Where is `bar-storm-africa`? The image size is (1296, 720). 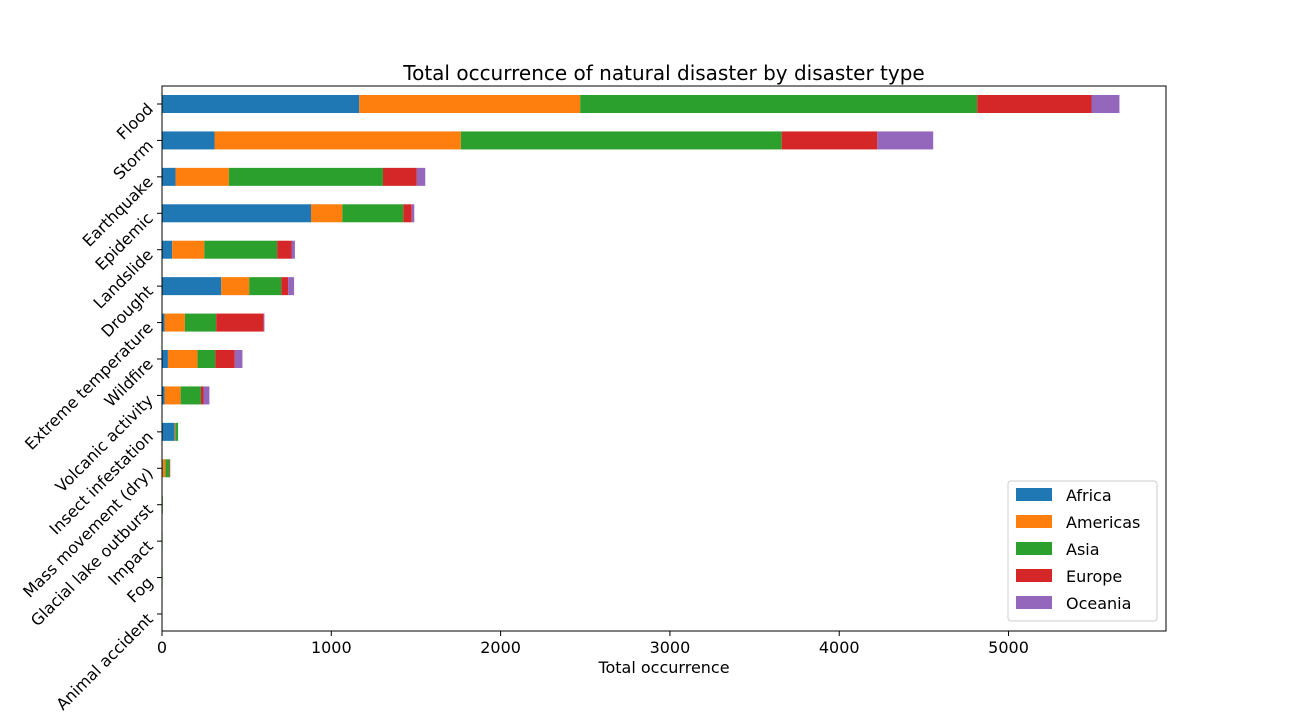 bar-storm-africa is located at coordinates (188, 140).